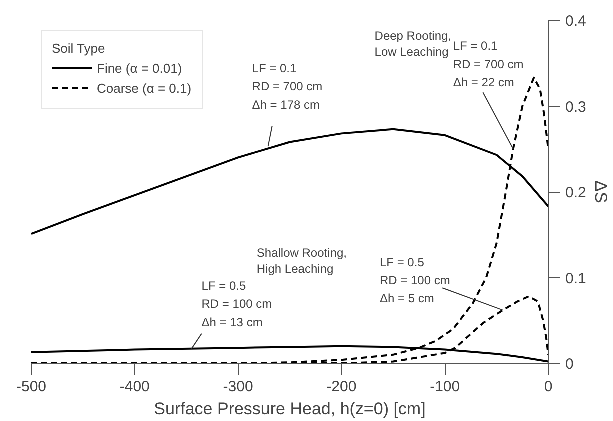 The height and width of the screenshot is (421, 613). What do you see at coordinates (488, 64) in the screenshot?
I see `annotation: LF = 0.1 RD = 700 cm Δh = 22 cm` at bounding box center [488, 64].